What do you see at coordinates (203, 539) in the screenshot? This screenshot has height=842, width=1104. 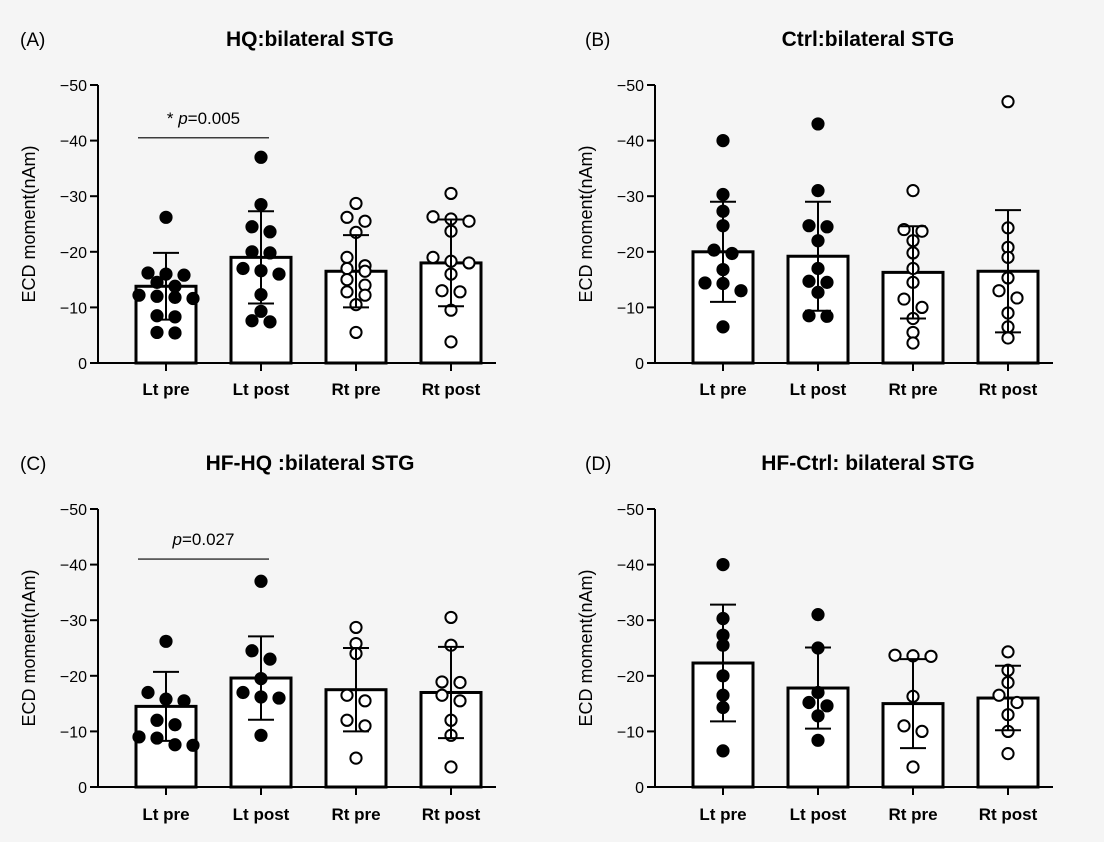 I see `significance-label: p=0.027` at bounding box center [203, 539].